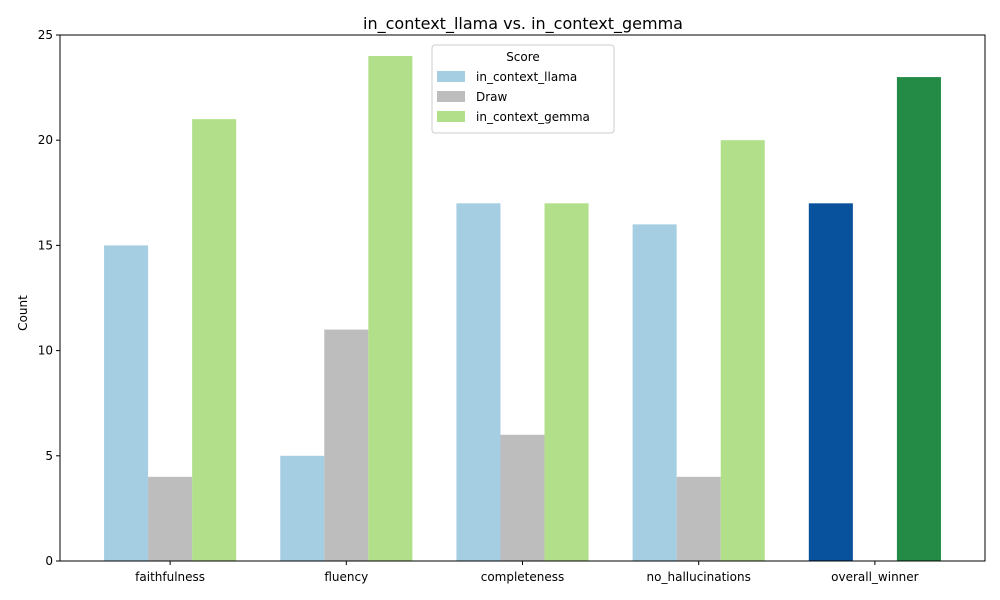 This screenshot has height=600, width=1000. What do you see at coordinates (523, 24) in the screenshot?
I see `chart-title: in_context_llama vs. in_context_gemma` at bounding box center [523, 24].